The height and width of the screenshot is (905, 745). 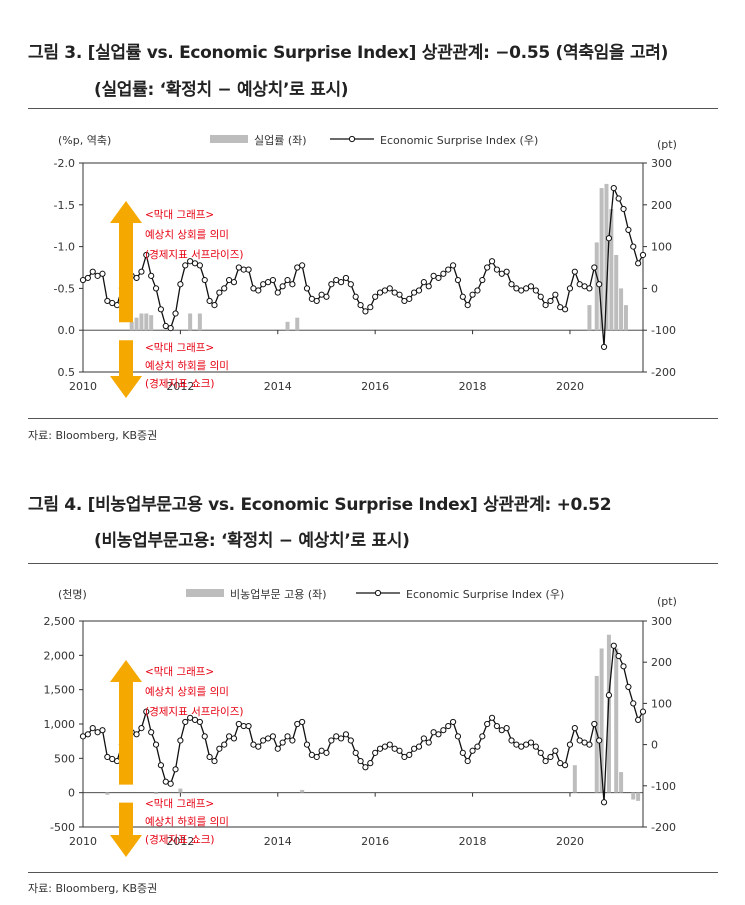 What do you see at coordinates (60, 621) in the screenshot?
I see `left-tick-label: 2,500` at bounding box center [60, 621].